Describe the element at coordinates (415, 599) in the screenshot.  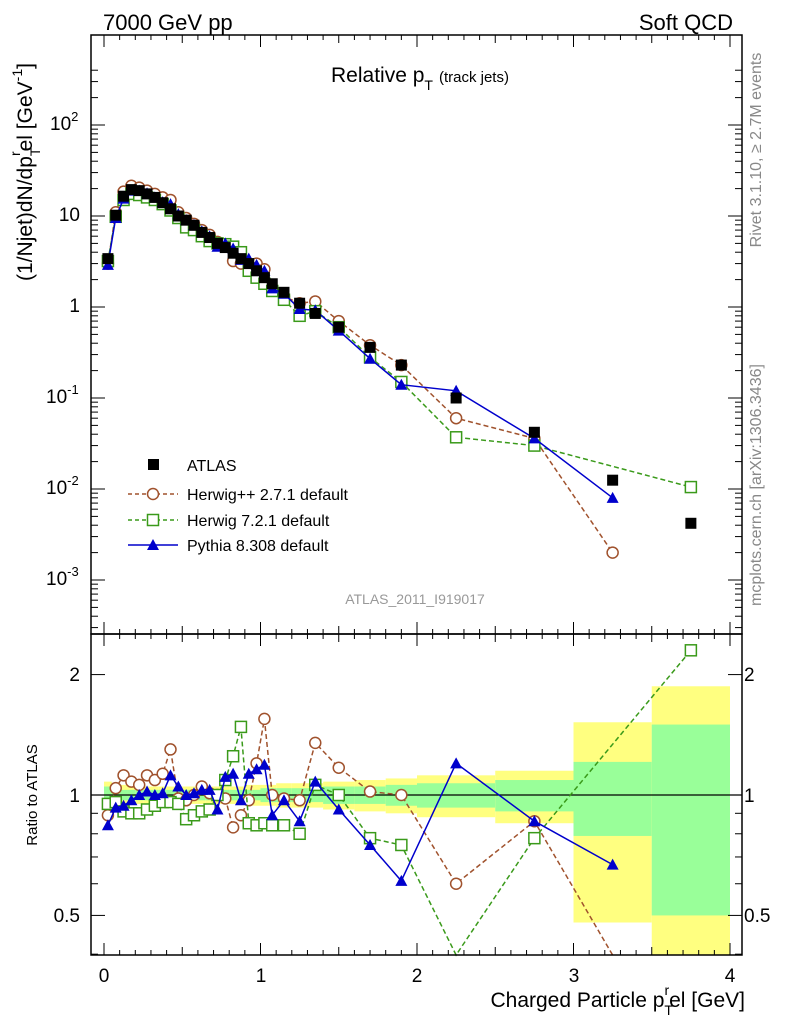
I see `analysis-id-label: ATLAS_2011_I919017` at that location.